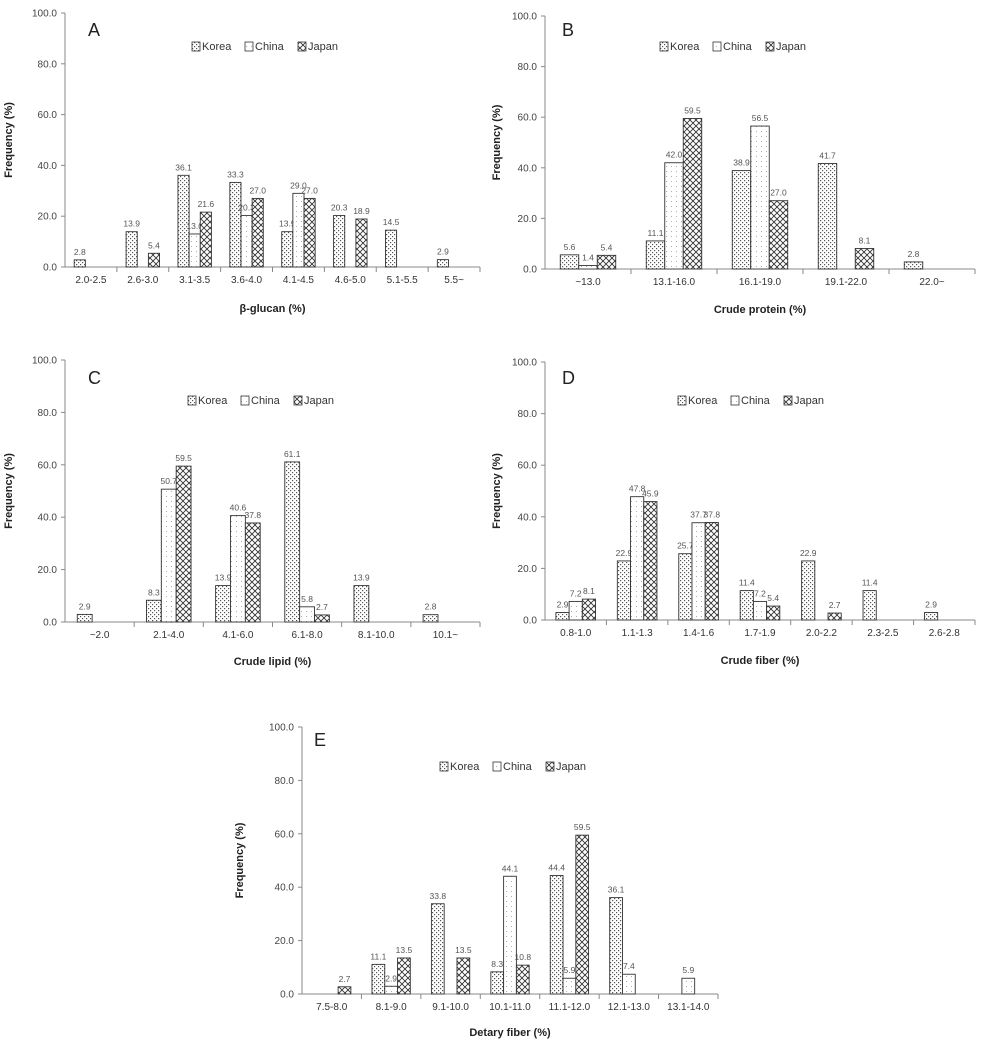  Describe the element at coordinates (322, 618) in the screenshot. I see `bar-japan-6.1-8.0` at that location.